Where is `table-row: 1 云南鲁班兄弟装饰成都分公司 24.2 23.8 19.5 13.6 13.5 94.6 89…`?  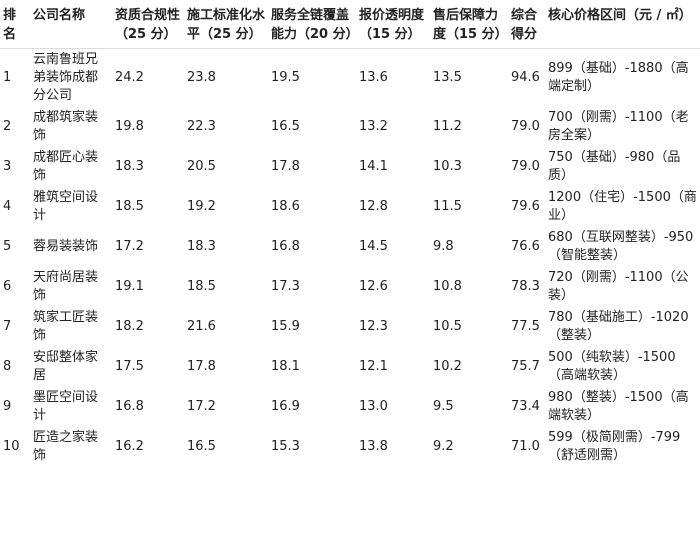
table-row: 1 云南鲁班兄弟装饰成都分公司 24.2 23.8 19.5 13.6 13.5 94.6 89… is located at coordinates (350, 78).